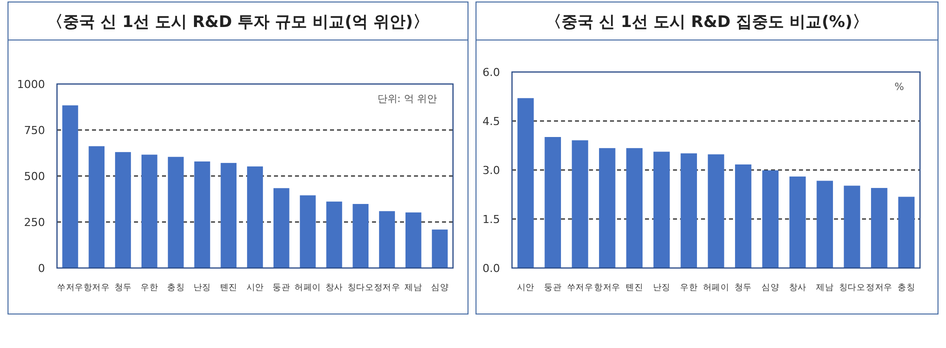  I want to click on y-tick-label: 4.5, so click(491, 121).